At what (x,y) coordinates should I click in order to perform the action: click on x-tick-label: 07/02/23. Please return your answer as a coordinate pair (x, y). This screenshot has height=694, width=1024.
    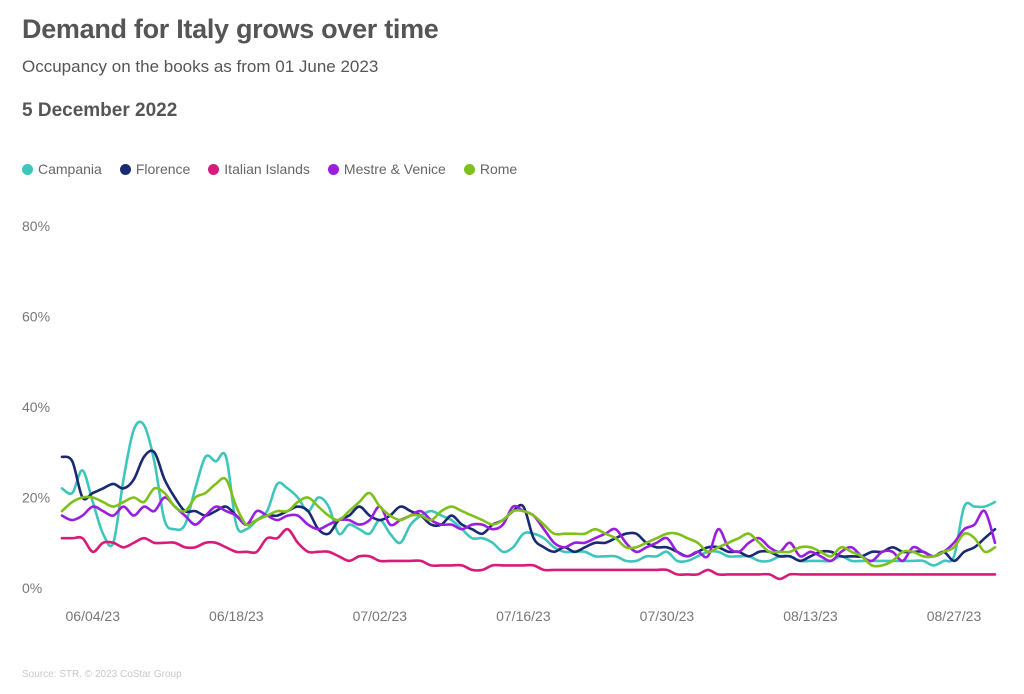
    Looking at the image, I should click on (380, 616).